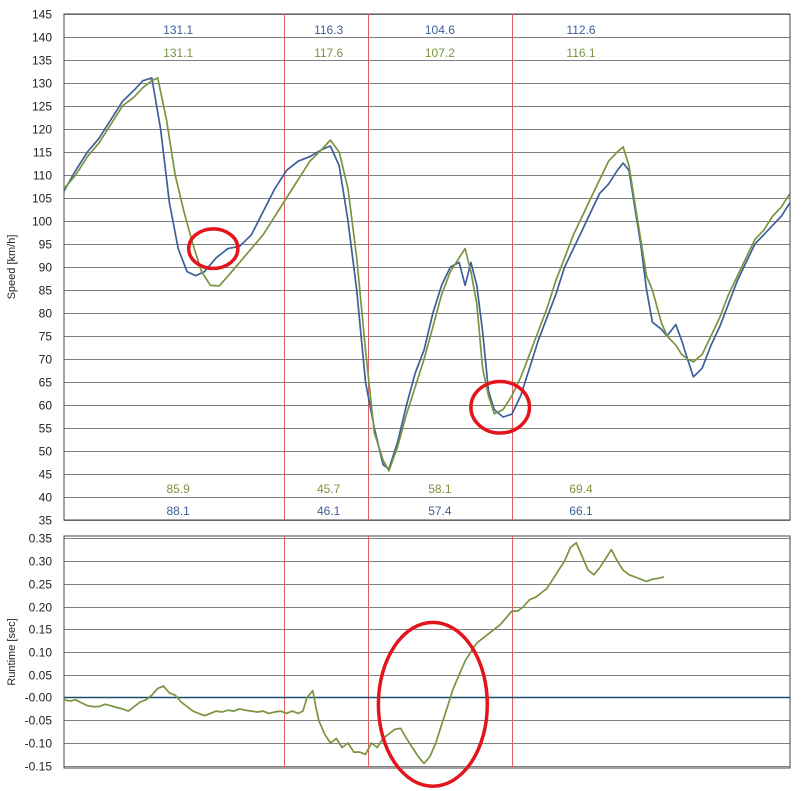 Image resolution: width=804 pixels, height=791 pixels. Describe the element at coordinates (581, 489) in the screenshot. I see `segment-min-green-label: 69.4` at that location.